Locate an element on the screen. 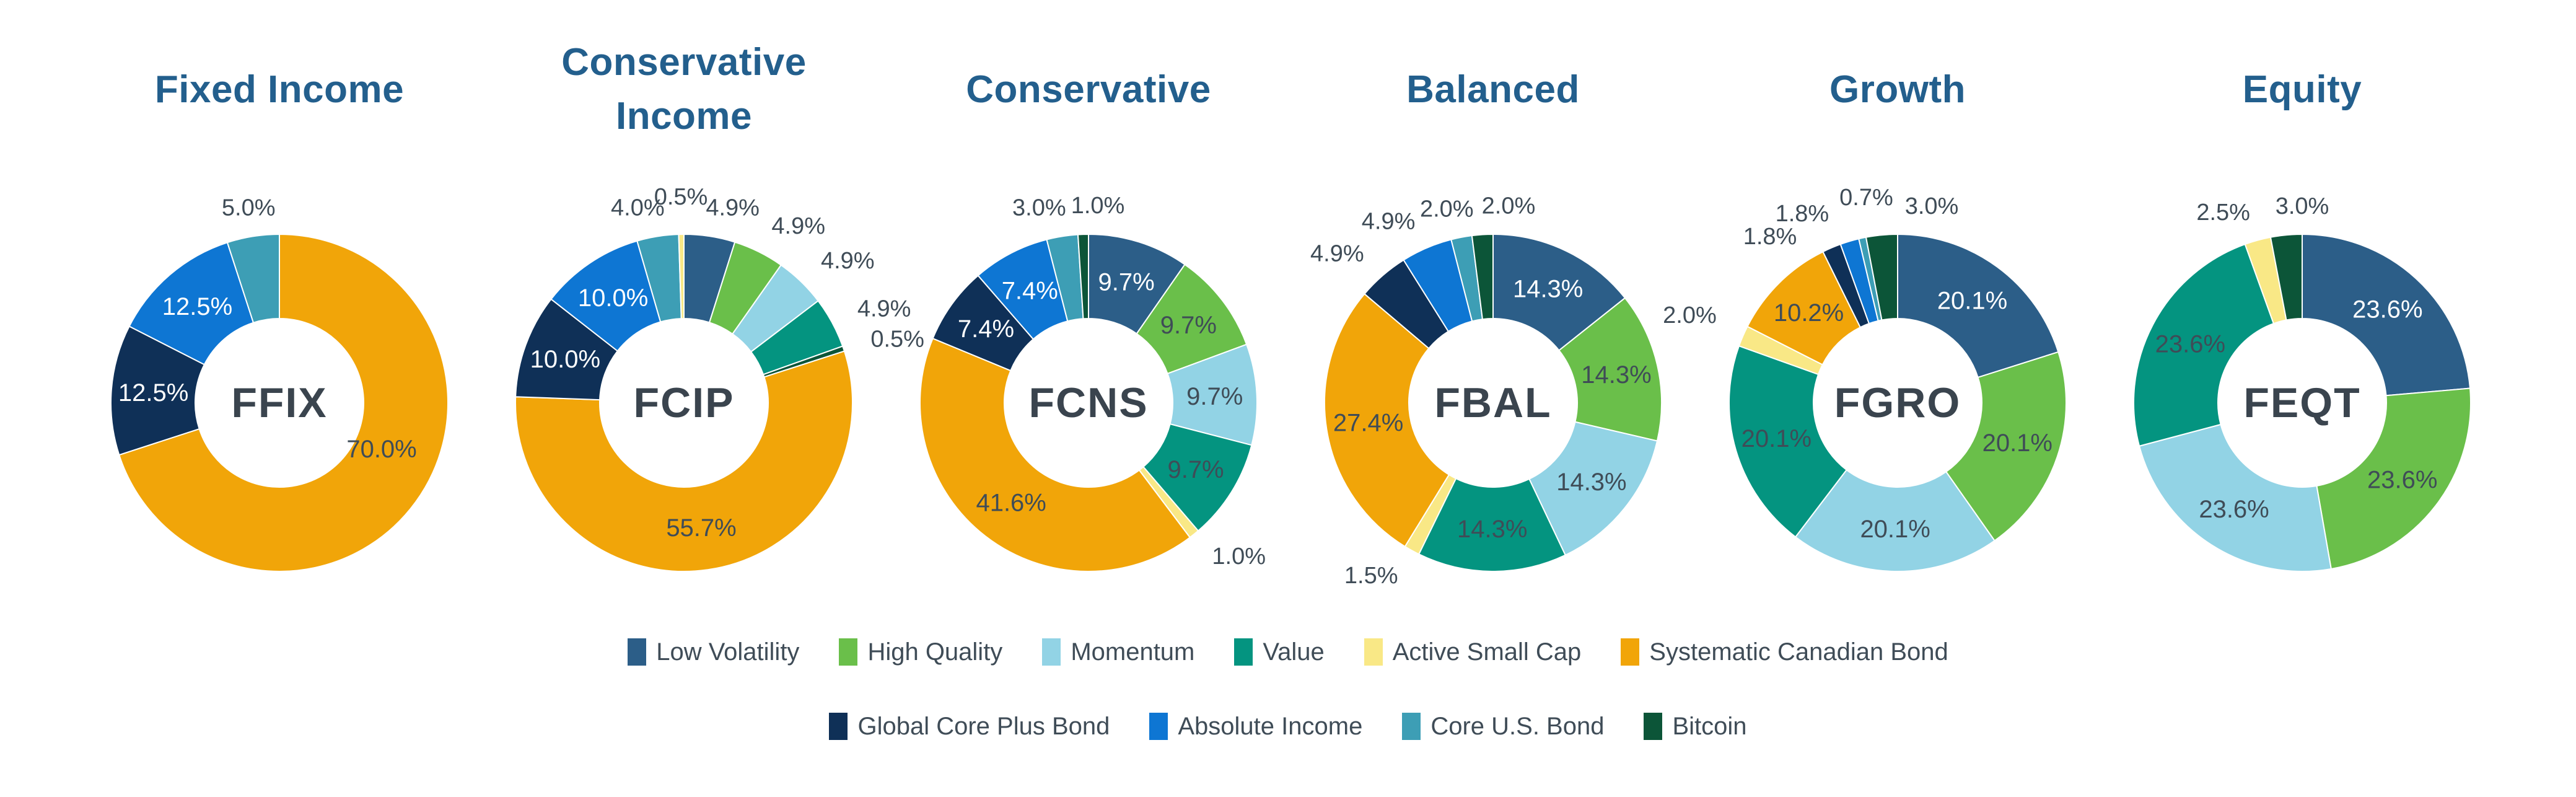 The image size is (2576, 797). chart-title-line: Growth is located at coordinates (1897, 89).